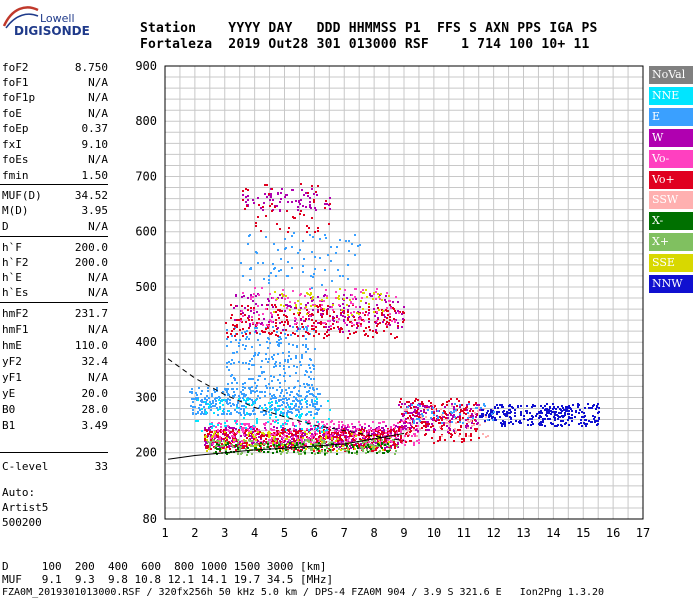 Image resolution: width=700 pixels, height=600 pixels. I want to click on param-value-h-e: N/A, so click(98, 277).